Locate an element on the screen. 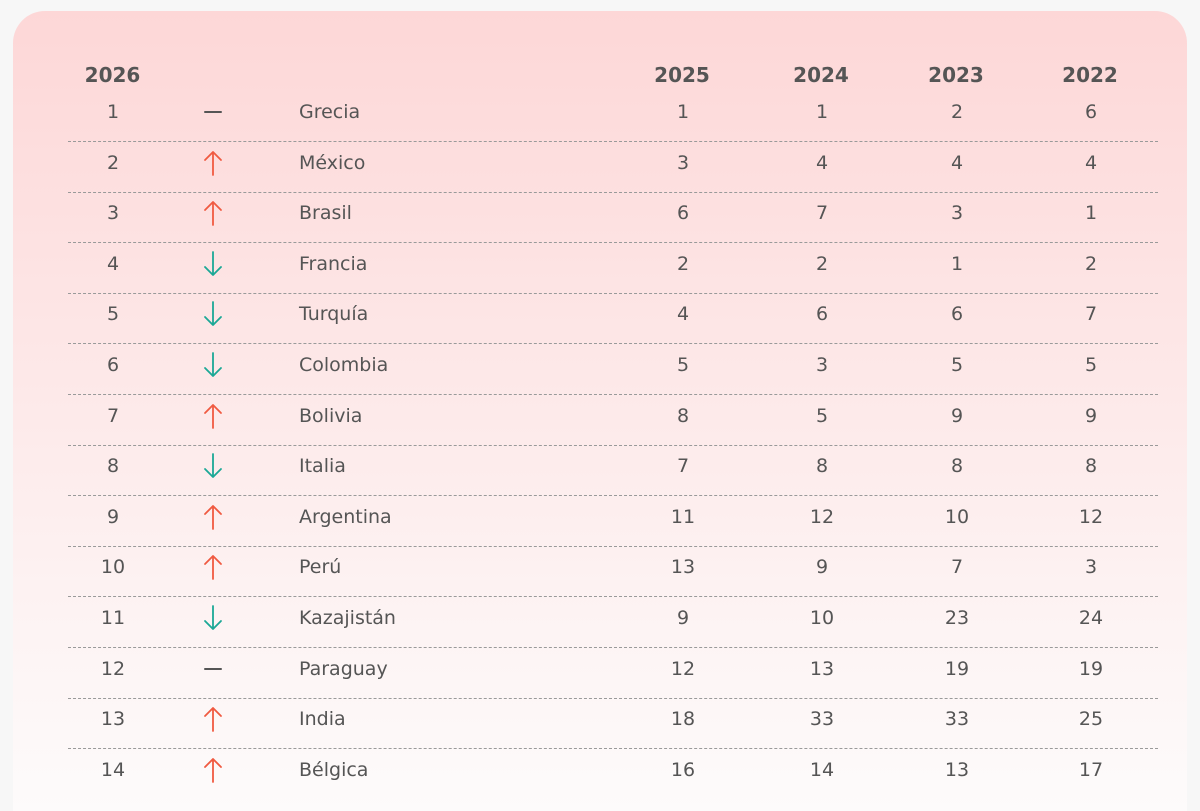 The image size is (1200, 811). rank-2022: 12 is located at coordinates (1091, 516).